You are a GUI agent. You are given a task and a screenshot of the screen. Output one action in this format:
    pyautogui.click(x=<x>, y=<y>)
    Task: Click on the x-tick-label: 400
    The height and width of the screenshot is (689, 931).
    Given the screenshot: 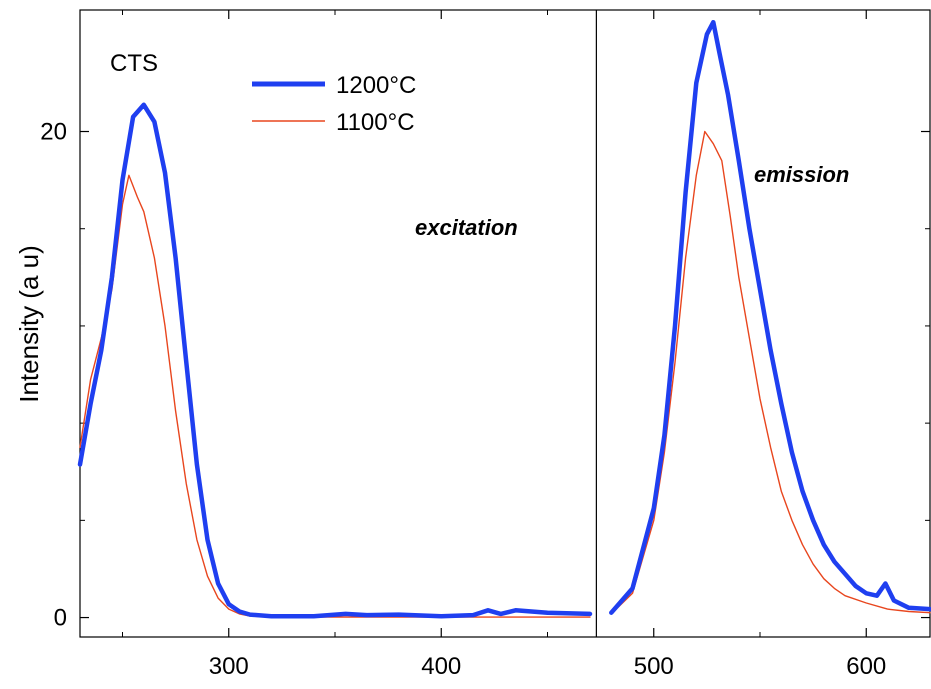 What is the action you would take?
    pyautogui.click(x=441, y=666)
    